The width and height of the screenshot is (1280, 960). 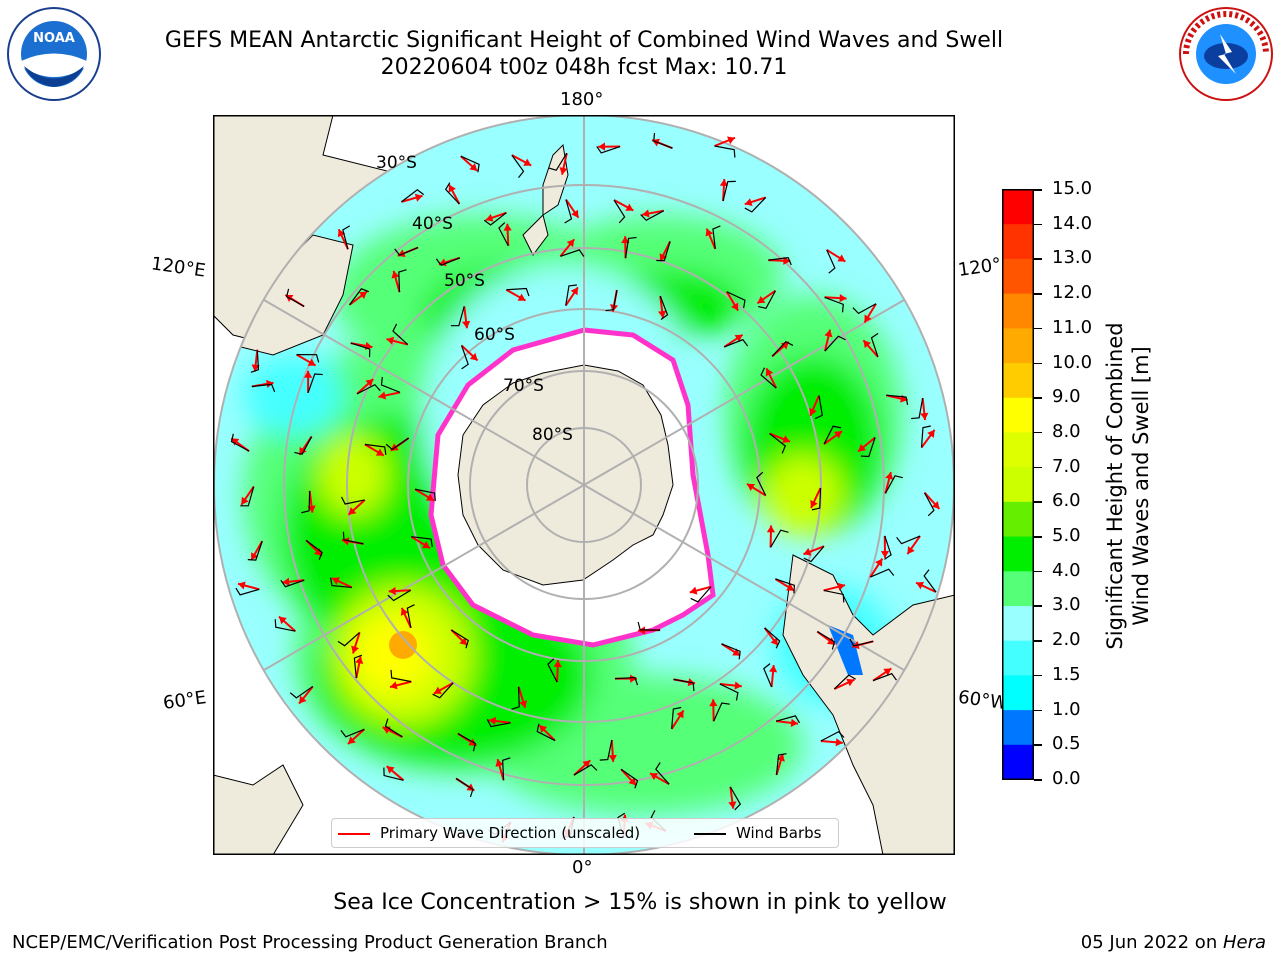 I want to click on chart-subtitle: 20220604 t00z 048h fcst Max: 10.71, so click(x=584, y=67).